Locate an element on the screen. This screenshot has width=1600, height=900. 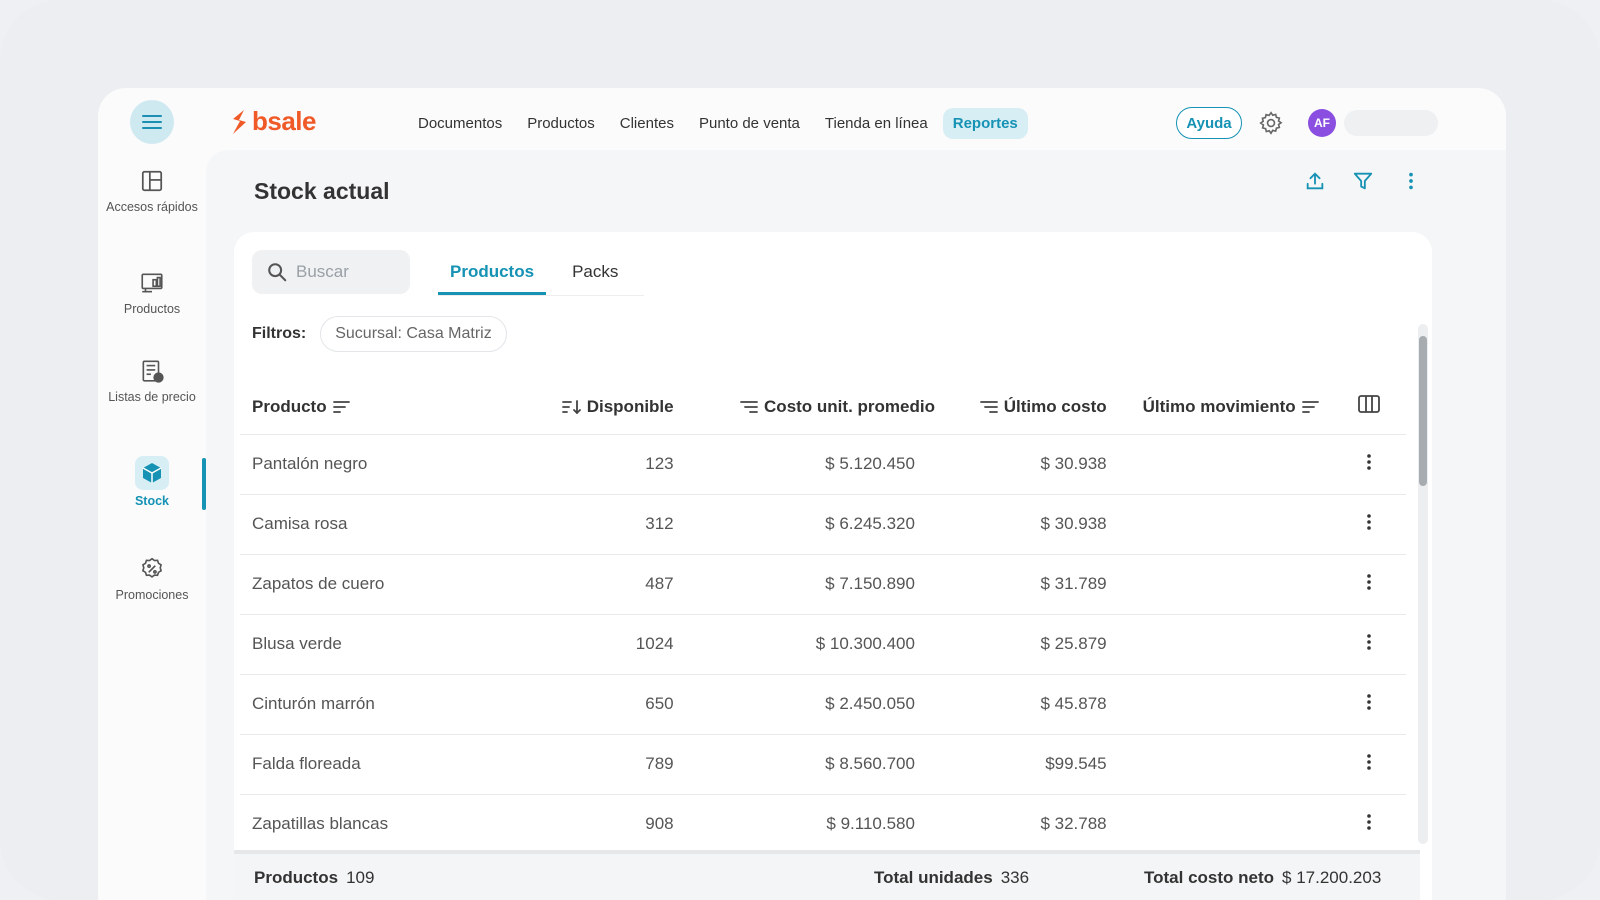
filter-chip-sucursal: Sucursal: Casa Matriz is located at coordinates (413, 334).